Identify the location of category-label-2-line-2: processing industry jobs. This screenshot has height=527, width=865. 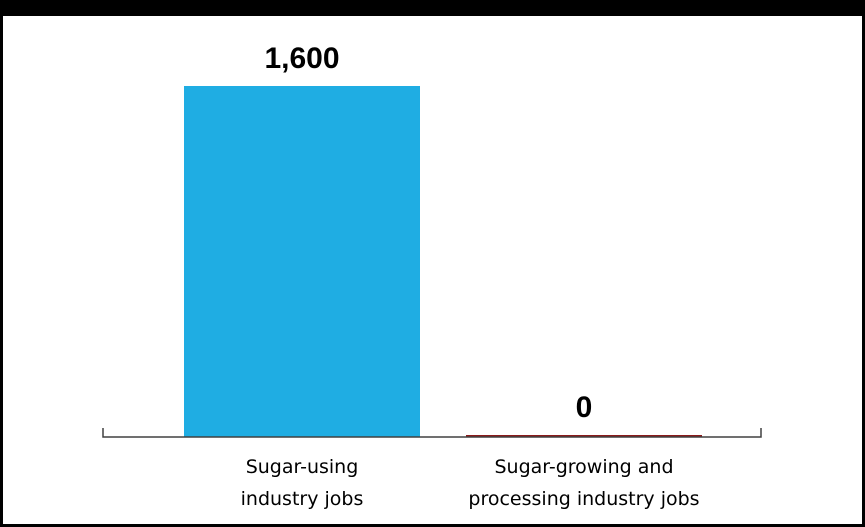
(583, 499).